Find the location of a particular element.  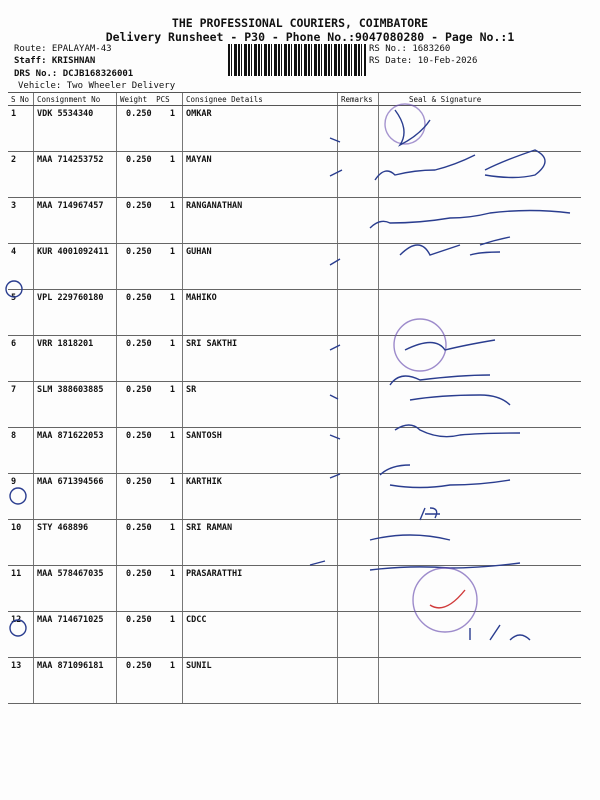

vehicle: Vehicle: Two Wheeler Delivery is located at coordinates (97, 86).